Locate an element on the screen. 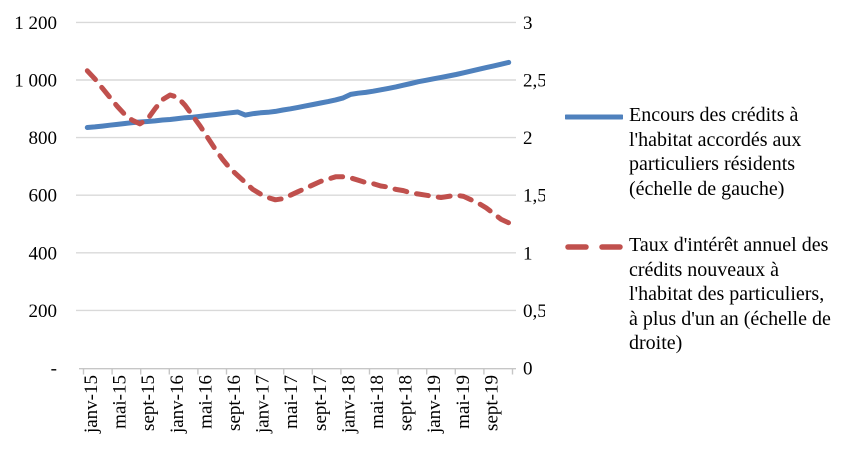  x-axis-label: sept-18 is located at coordinates (406, 403).